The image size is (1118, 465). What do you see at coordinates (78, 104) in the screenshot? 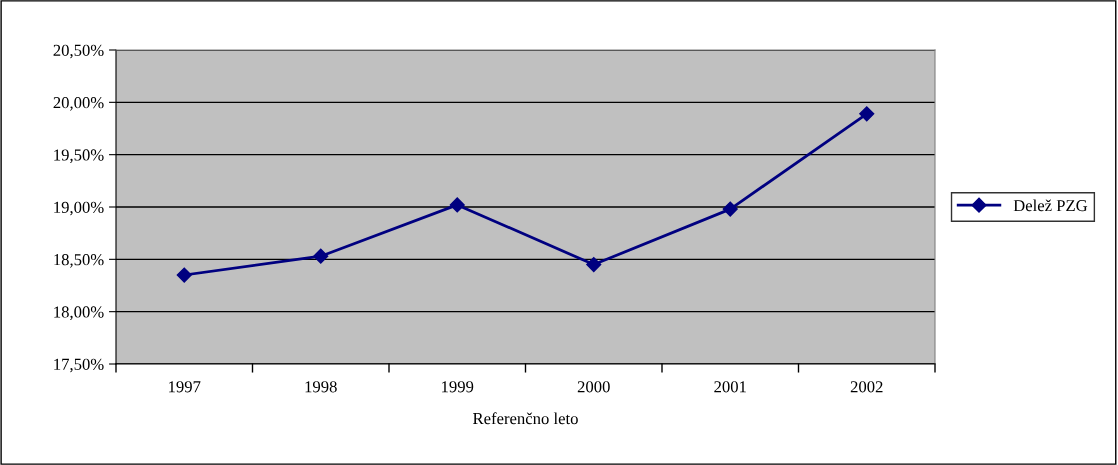
I see `y-tick-label: 20,00%` at bounding box center [78, 104].